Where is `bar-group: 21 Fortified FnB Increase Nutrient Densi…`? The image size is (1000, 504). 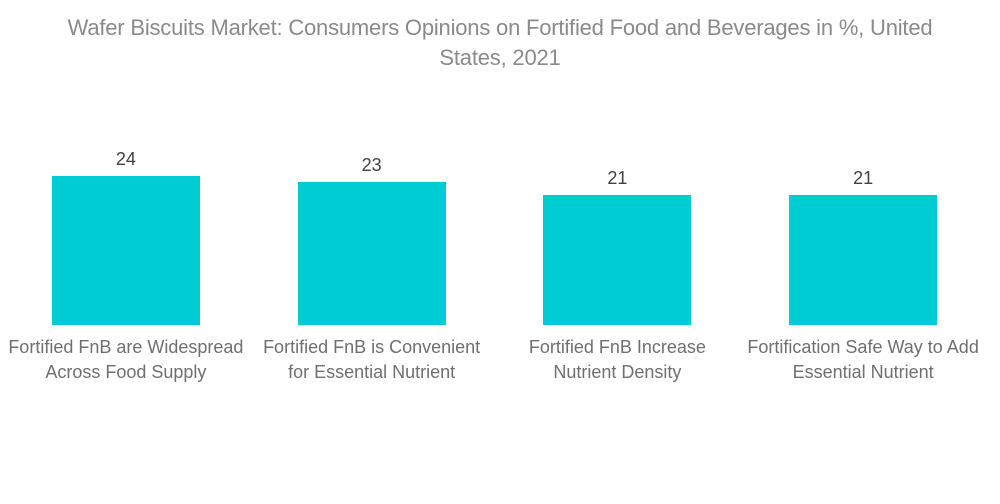
bar-group: 21 Fortified FnB Increase Nutrient Densi… is located at coordinates (618, 262).